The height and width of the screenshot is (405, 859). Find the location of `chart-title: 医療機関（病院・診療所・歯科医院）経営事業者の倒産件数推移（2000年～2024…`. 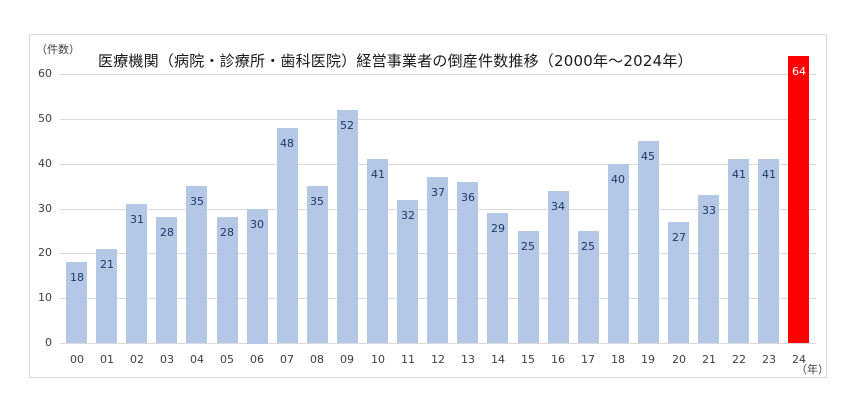

chart-title: 医療機関（病院・診療所・歯科医院）経営事業者の倒産件数推移（2000年～2024… is located at coordinates (395, 61).